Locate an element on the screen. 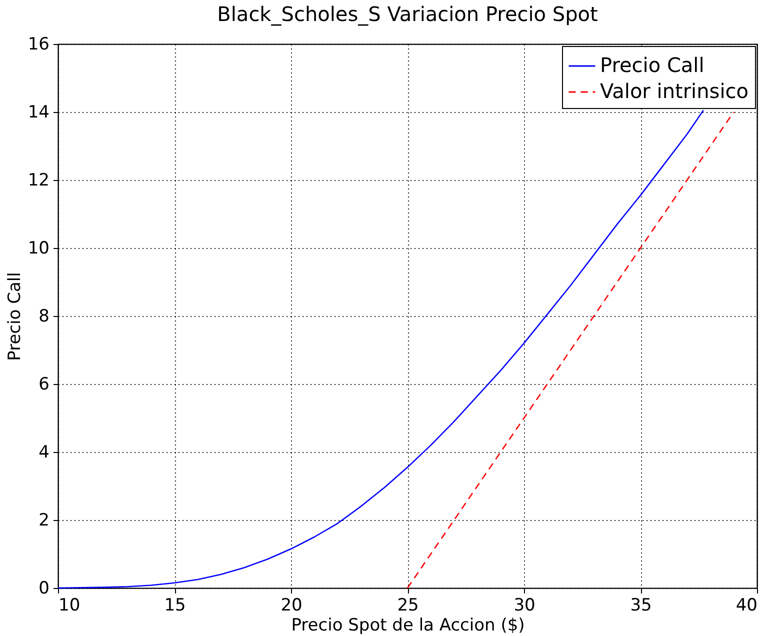 The width and height of the screenshot is (776, 636). x-tick-label: 40 is located at coordinates (747, 606).